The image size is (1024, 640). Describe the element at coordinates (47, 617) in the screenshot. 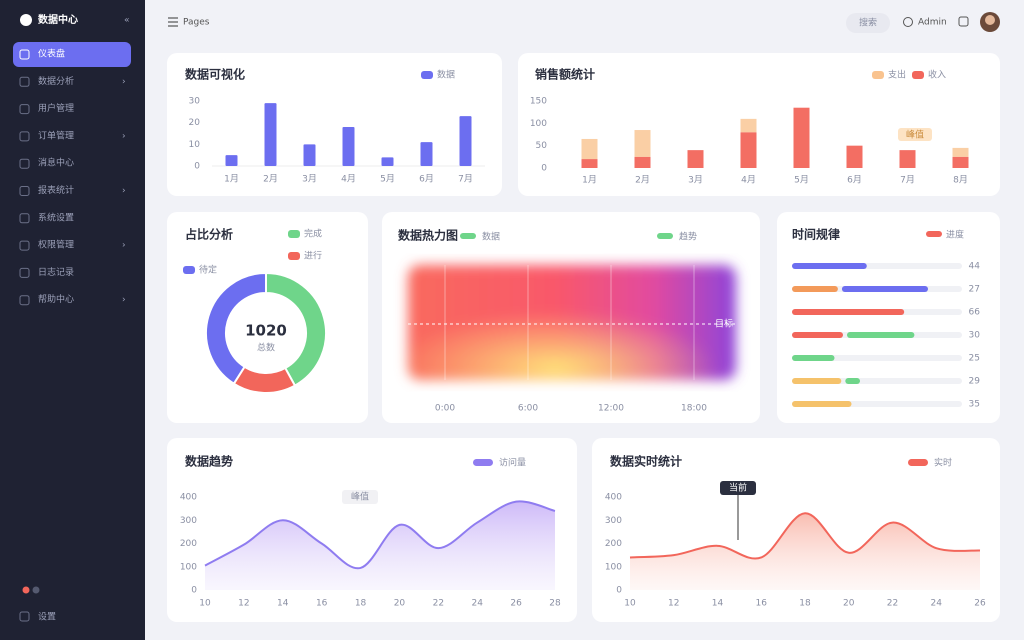

I see `settings-item: 设置` at that location.